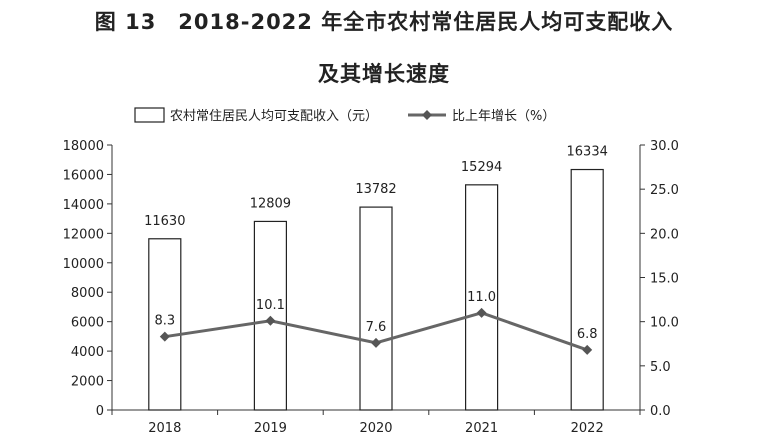 Image resolution: width=768 pixels, height=443 pixels. What do you see at coordinates (83, 234) in the screenshot?
I see `left-axis-tick-label: 12000` at bounding box center [83, 234].